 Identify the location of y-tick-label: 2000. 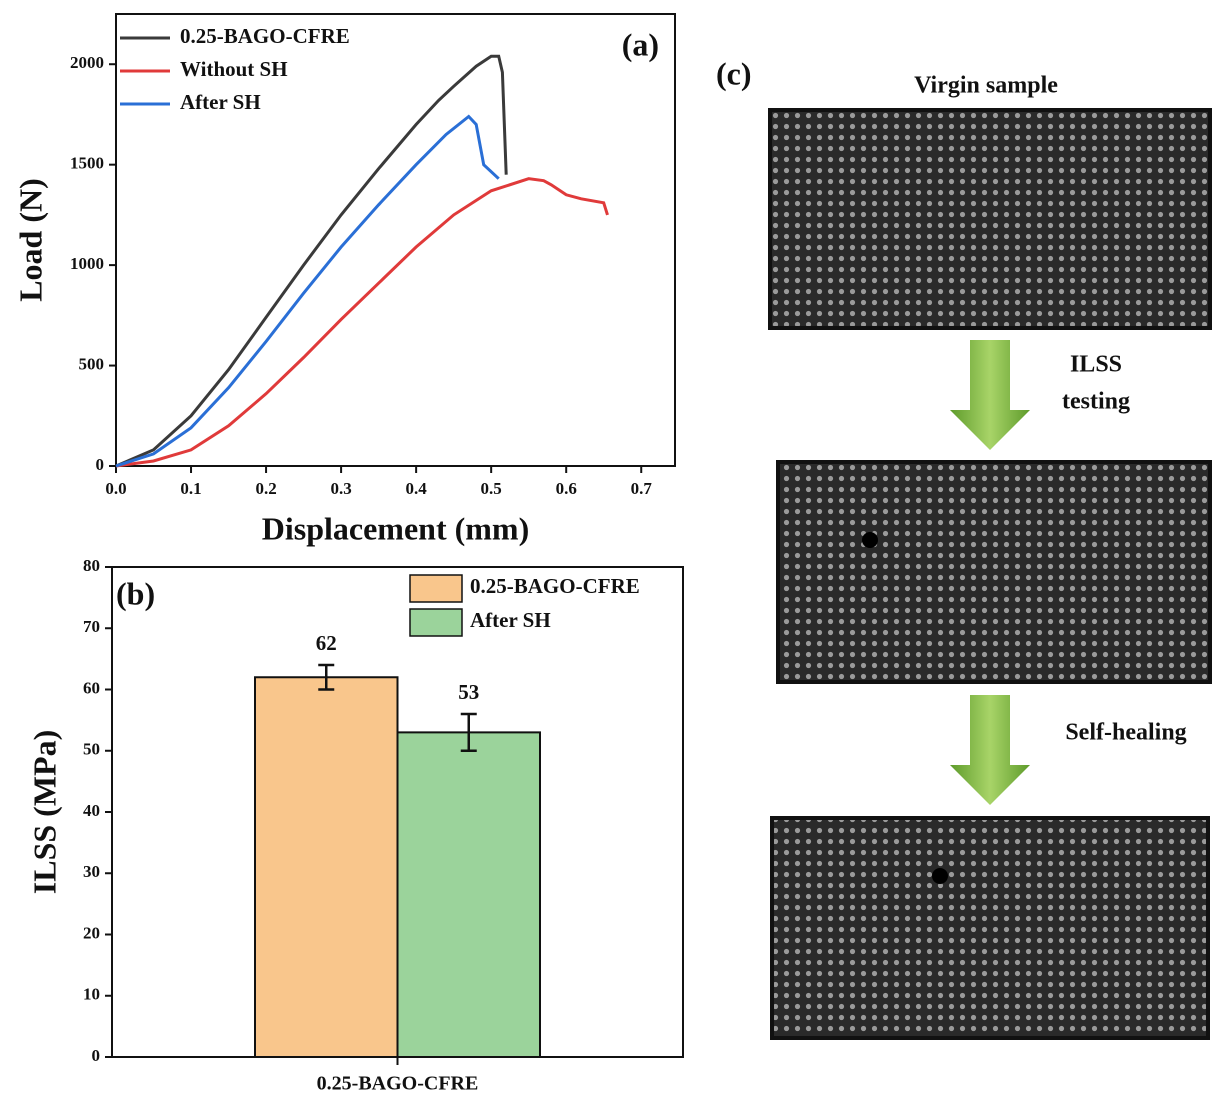
(87, 62).